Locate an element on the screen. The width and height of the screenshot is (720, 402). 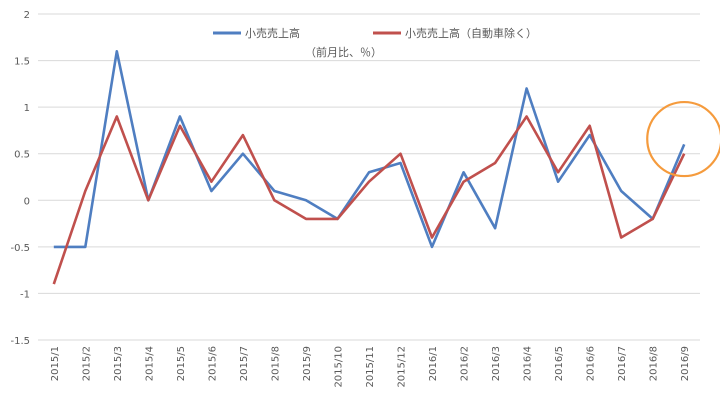
x-tick-label: 2016/3 is located at coordinates (496, 363).